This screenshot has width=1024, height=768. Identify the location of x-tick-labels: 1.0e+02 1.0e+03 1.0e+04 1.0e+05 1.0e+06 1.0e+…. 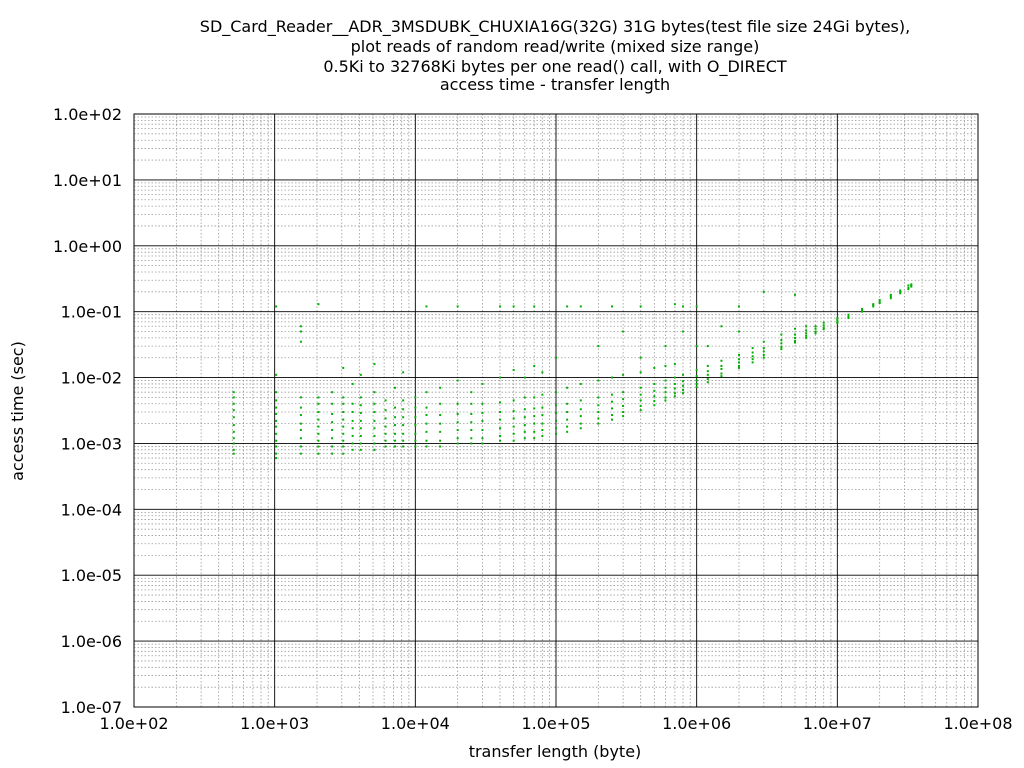
(555, 723).